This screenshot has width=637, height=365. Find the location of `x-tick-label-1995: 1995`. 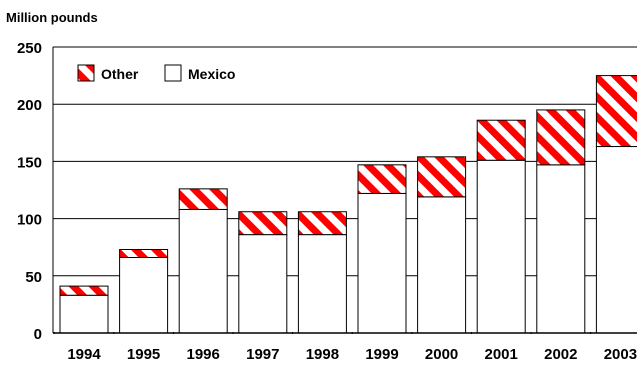

x-tick-label-1995: 1995 is located at coordinates (143, 354).